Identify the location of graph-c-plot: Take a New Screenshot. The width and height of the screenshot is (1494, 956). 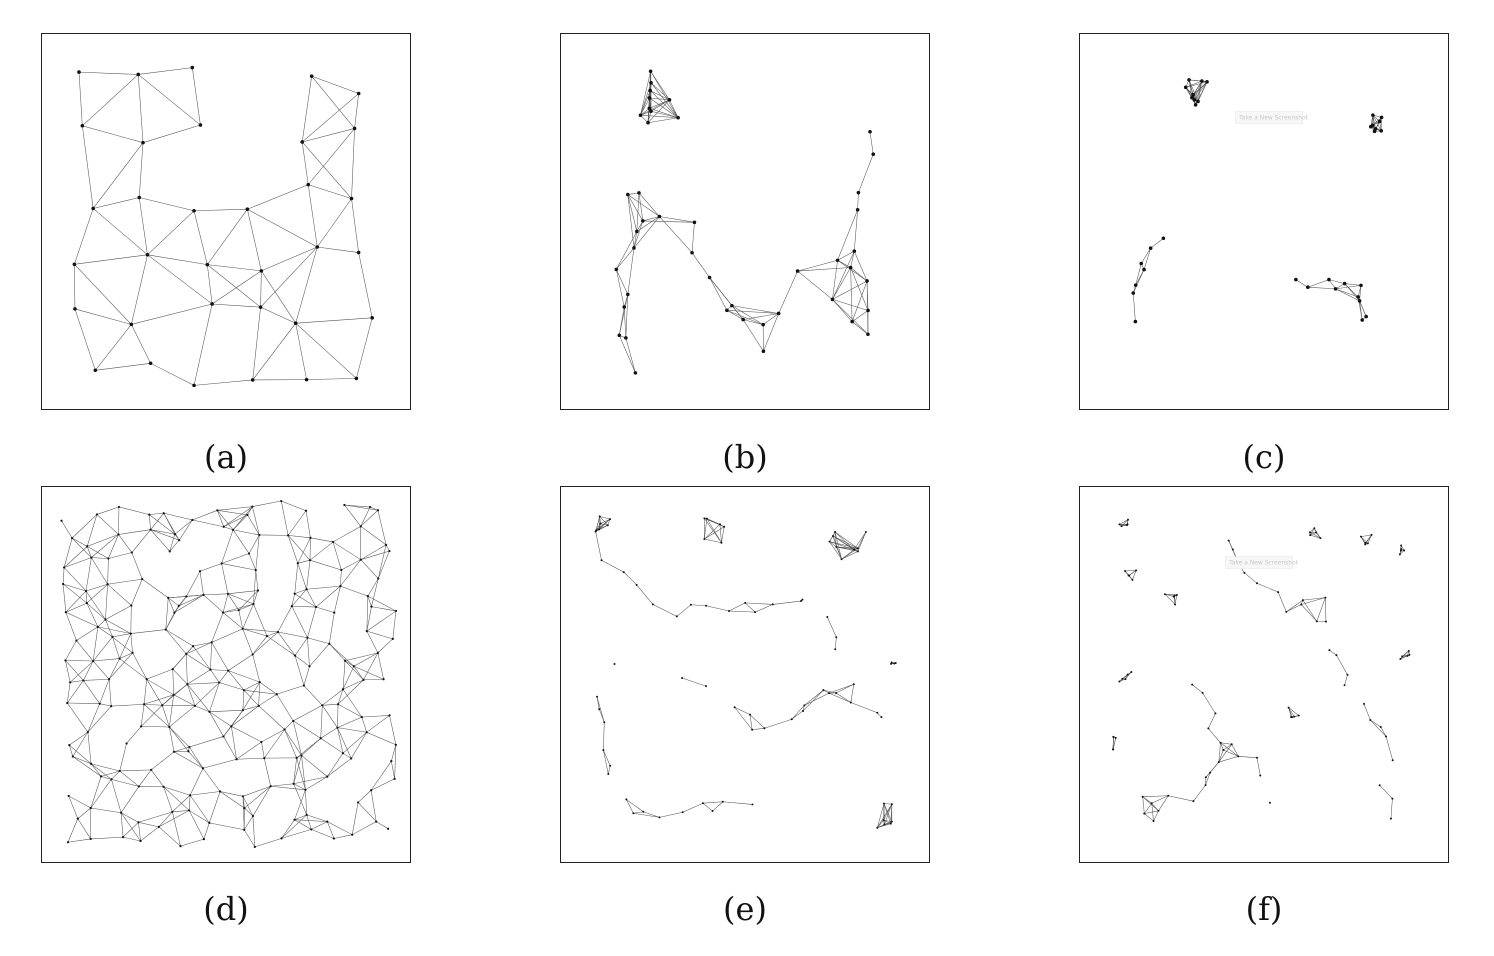
(1257, 201).